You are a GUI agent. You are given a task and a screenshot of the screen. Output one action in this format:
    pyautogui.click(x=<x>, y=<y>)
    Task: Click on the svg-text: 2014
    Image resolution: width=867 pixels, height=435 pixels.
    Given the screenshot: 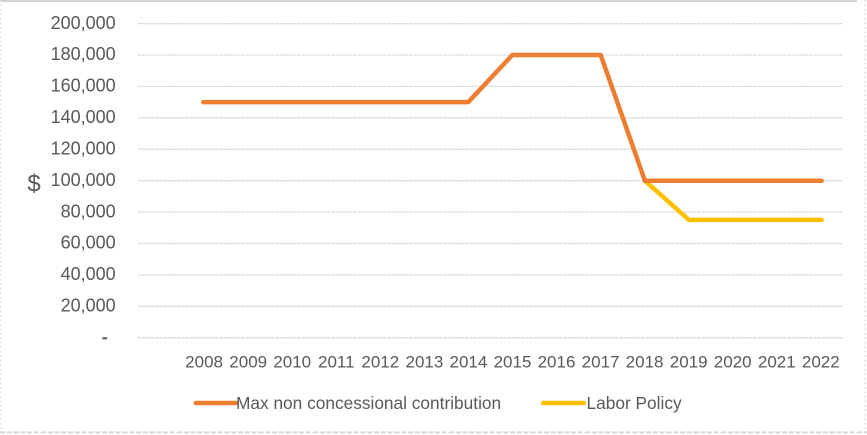 What is the action you would take?
    pyautogui.click(x=468, y=362)
    